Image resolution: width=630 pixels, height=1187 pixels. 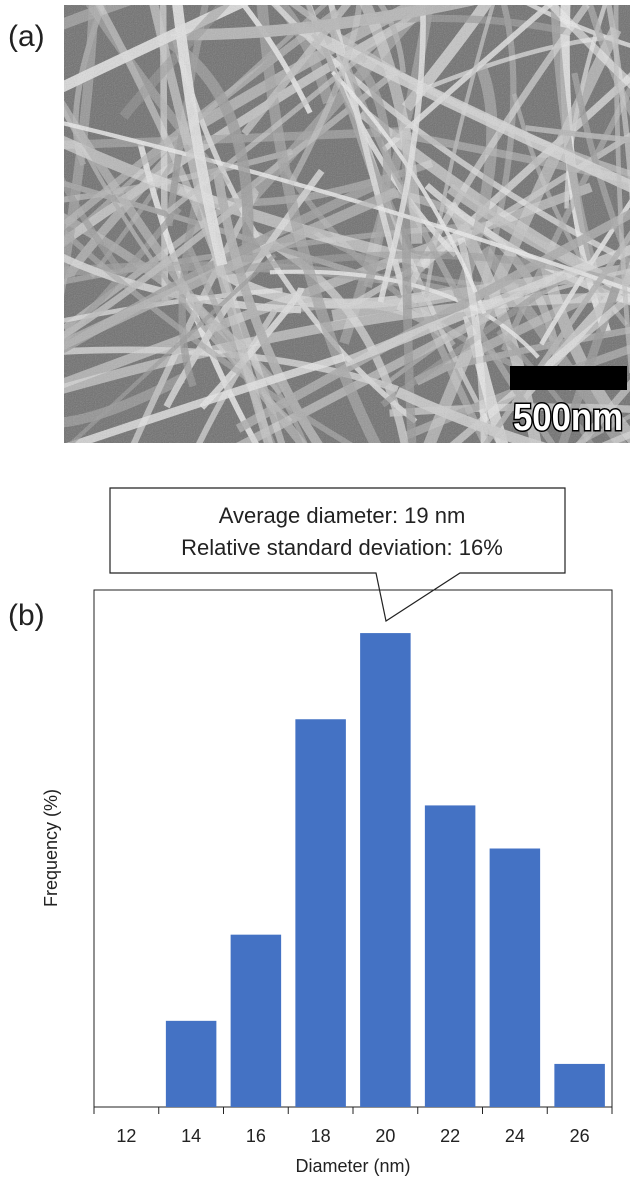 What do you see at coordinates (191, 1136) in the screenshot?
I see `x-tick-label: 14` at bounding box center [191, 1136].